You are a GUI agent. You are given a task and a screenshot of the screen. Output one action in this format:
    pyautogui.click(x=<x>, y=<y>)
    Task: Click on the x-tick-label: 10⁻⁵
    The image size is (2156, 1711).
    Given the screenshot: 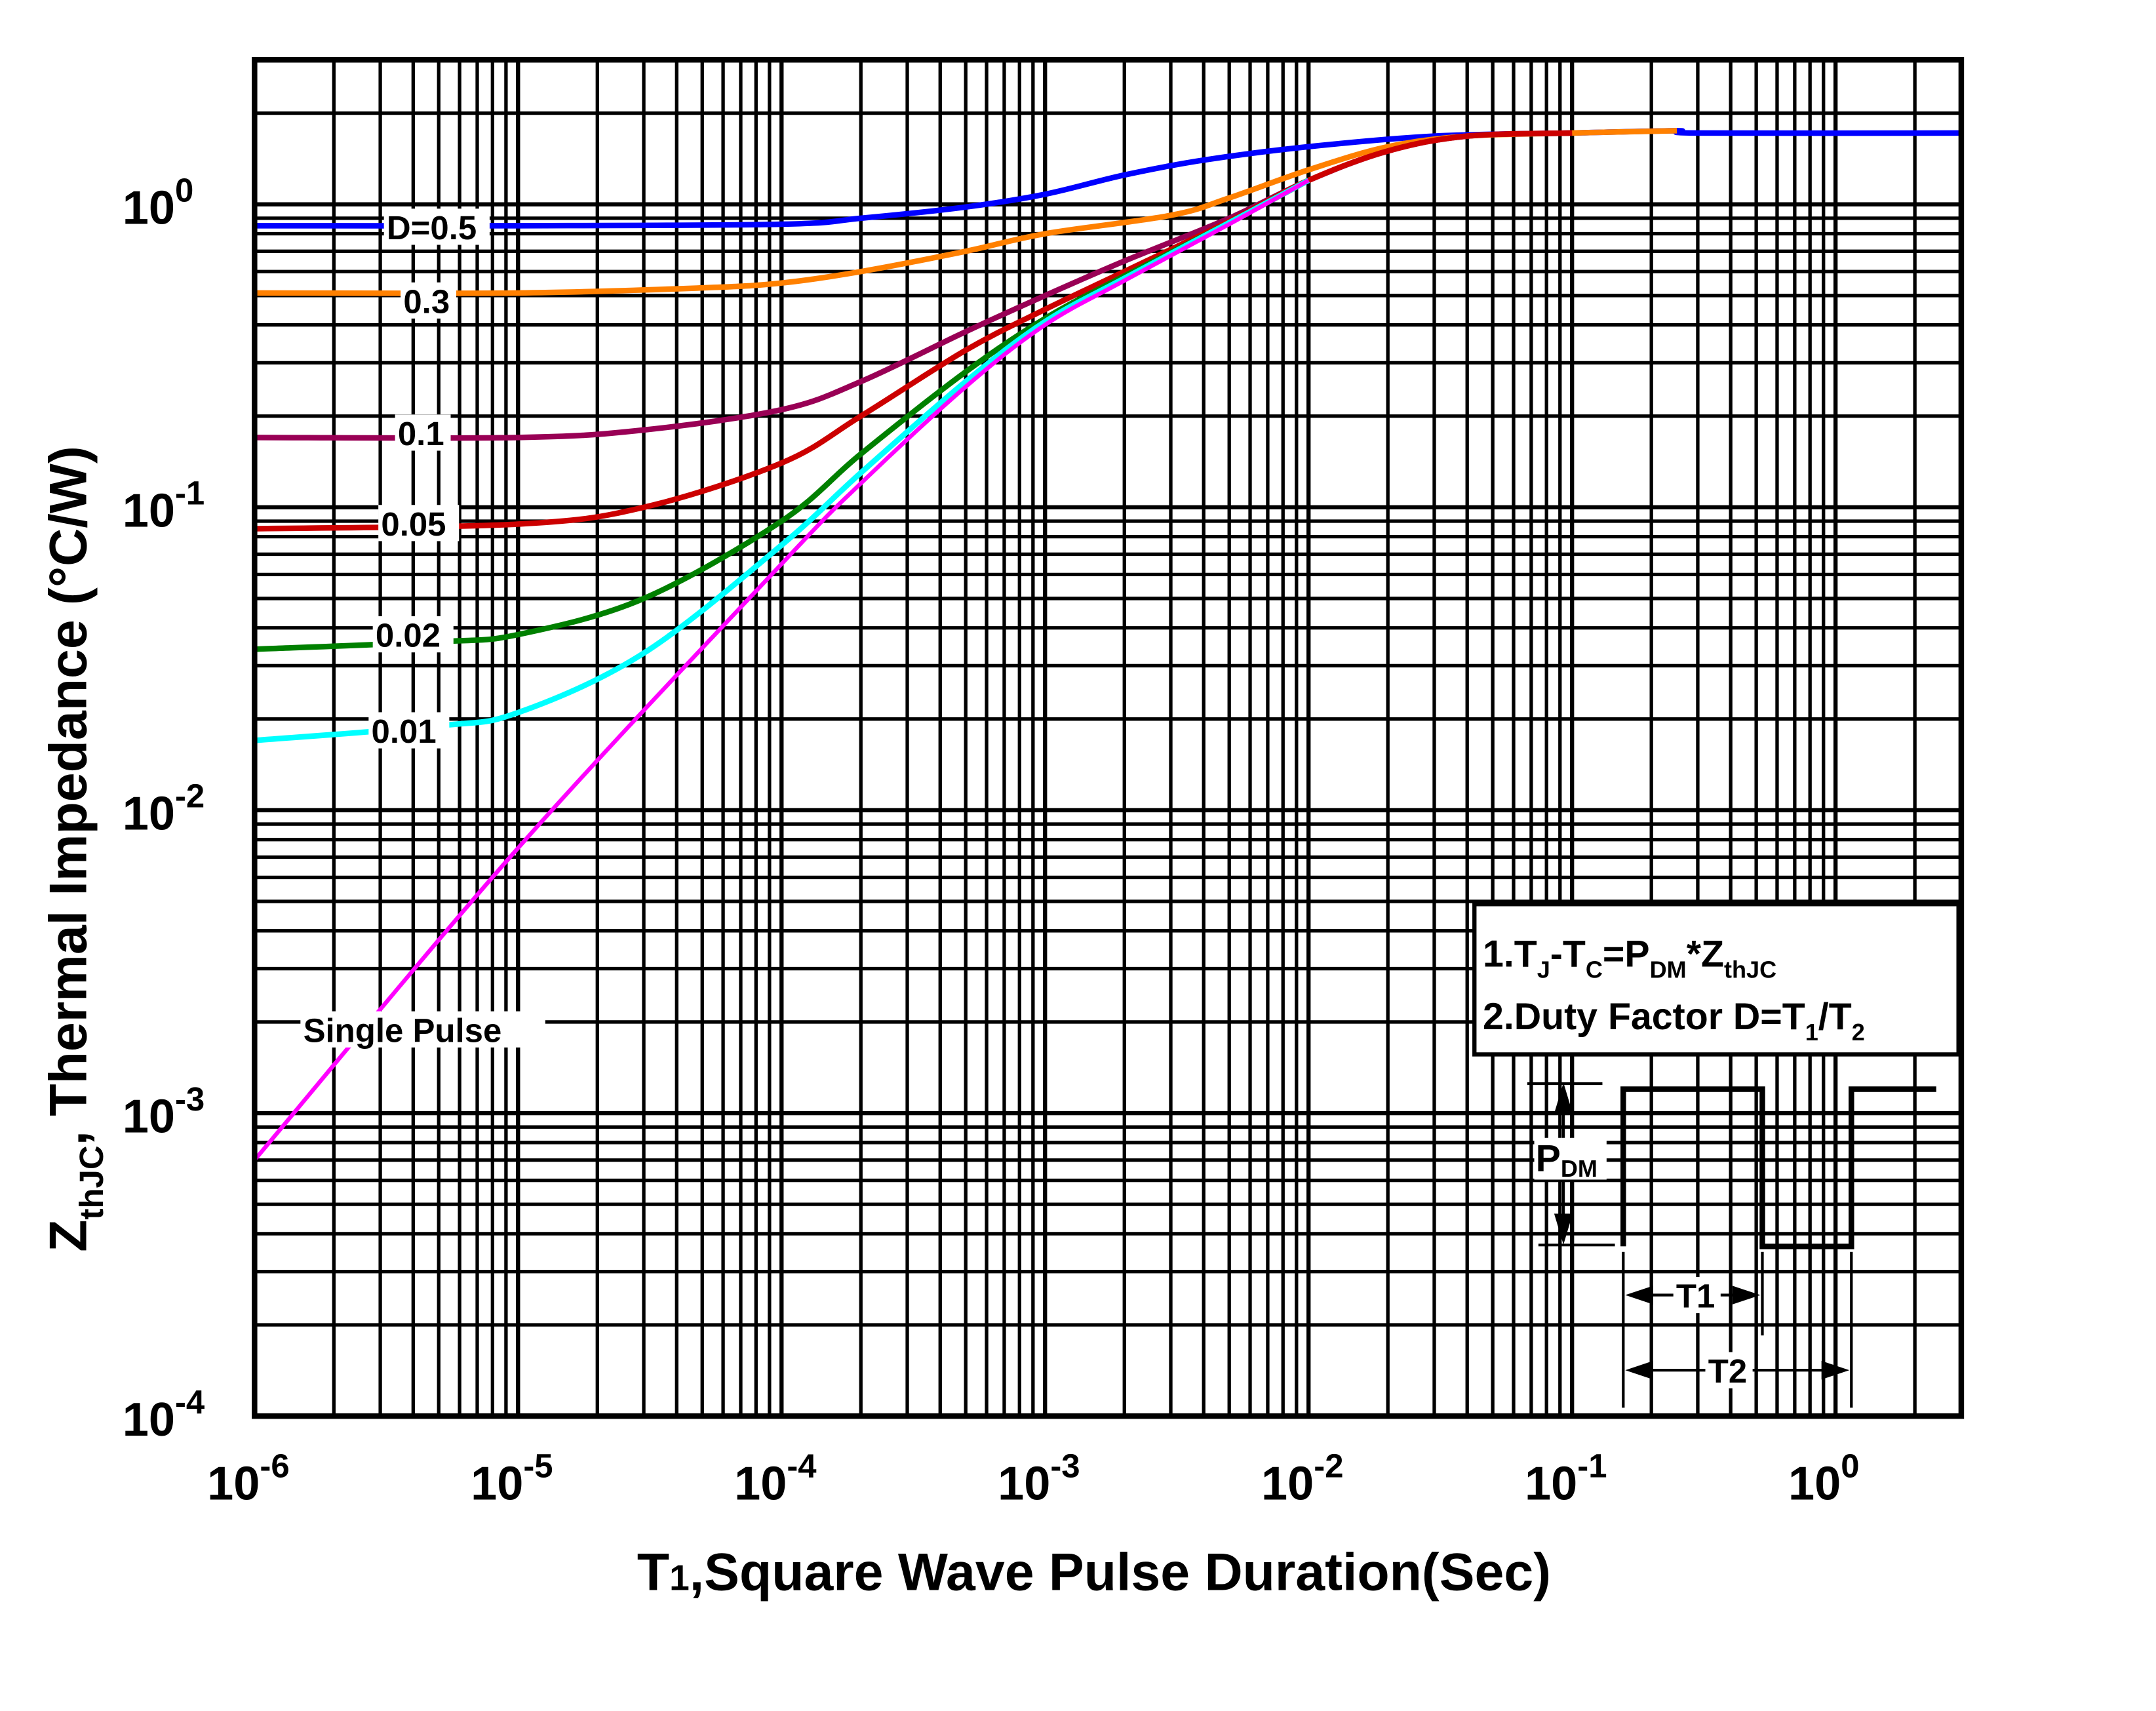 What is the action you would take?
    pyautogui.click(x=512, y=1478)
    